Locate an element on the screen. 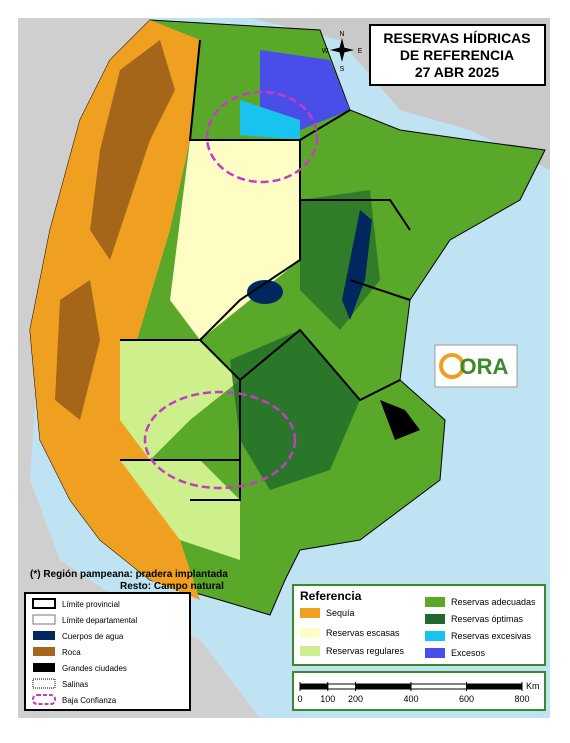 The height and width of the screenshot is (743, 570). logo-icon is located at coordinates (452, 366).